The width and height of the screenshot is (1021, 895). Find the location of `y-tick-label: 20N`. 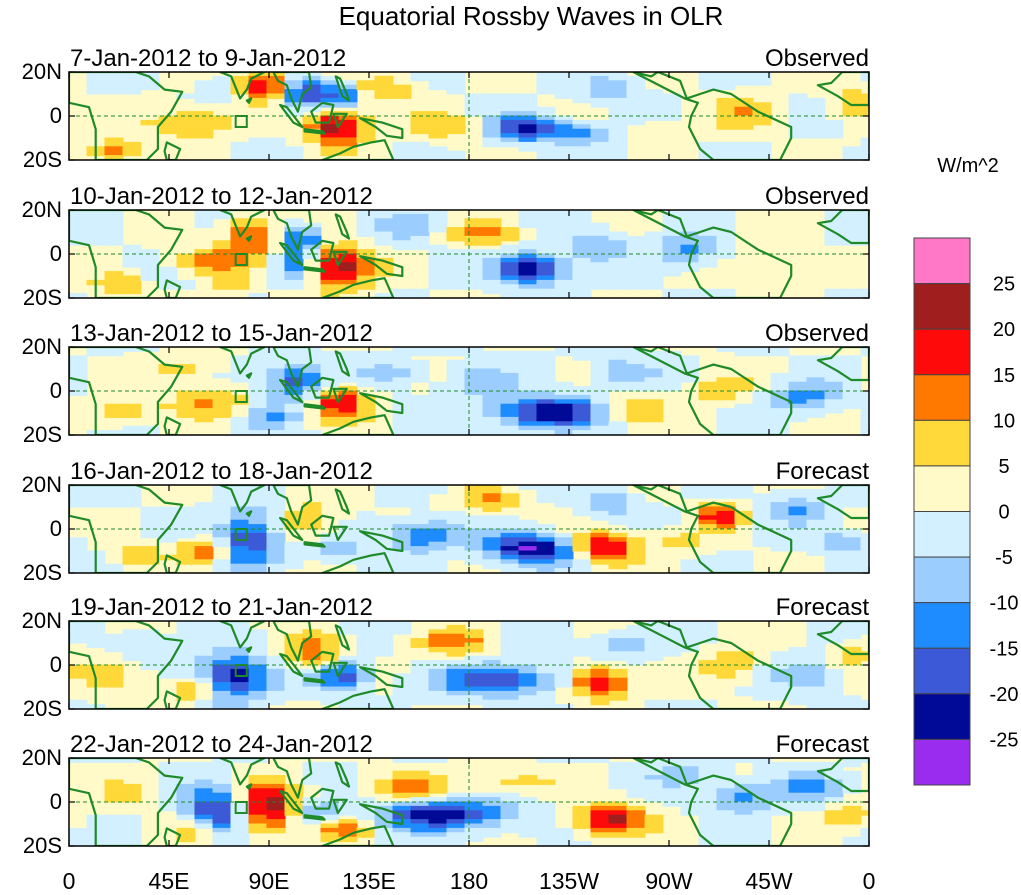

y-tick-label: 20N is located at coordinates (42, 484).